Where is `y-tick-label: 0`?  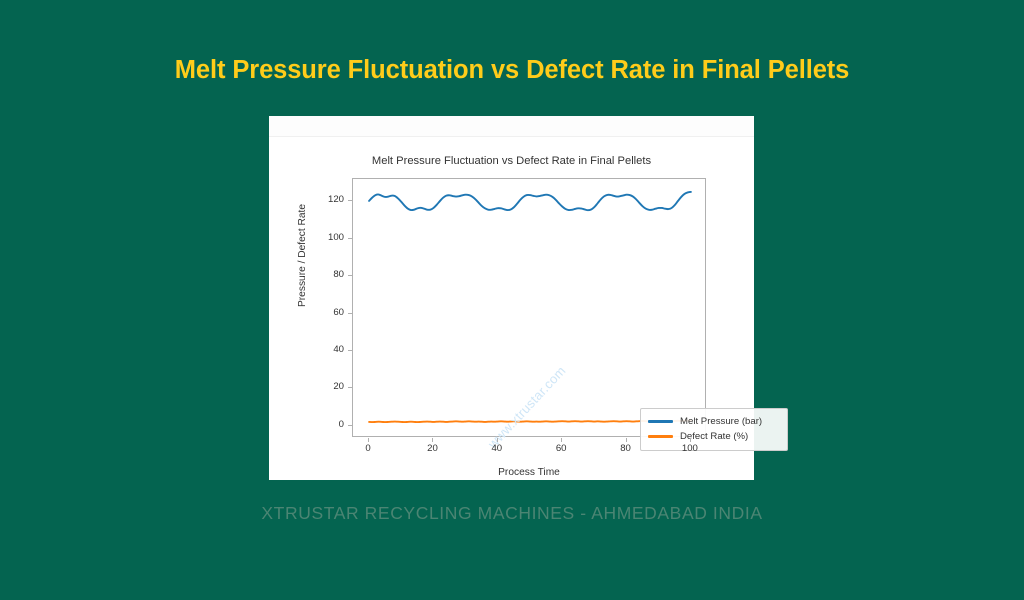
y-tick-label: 0 is located at coordinates (341, 424).